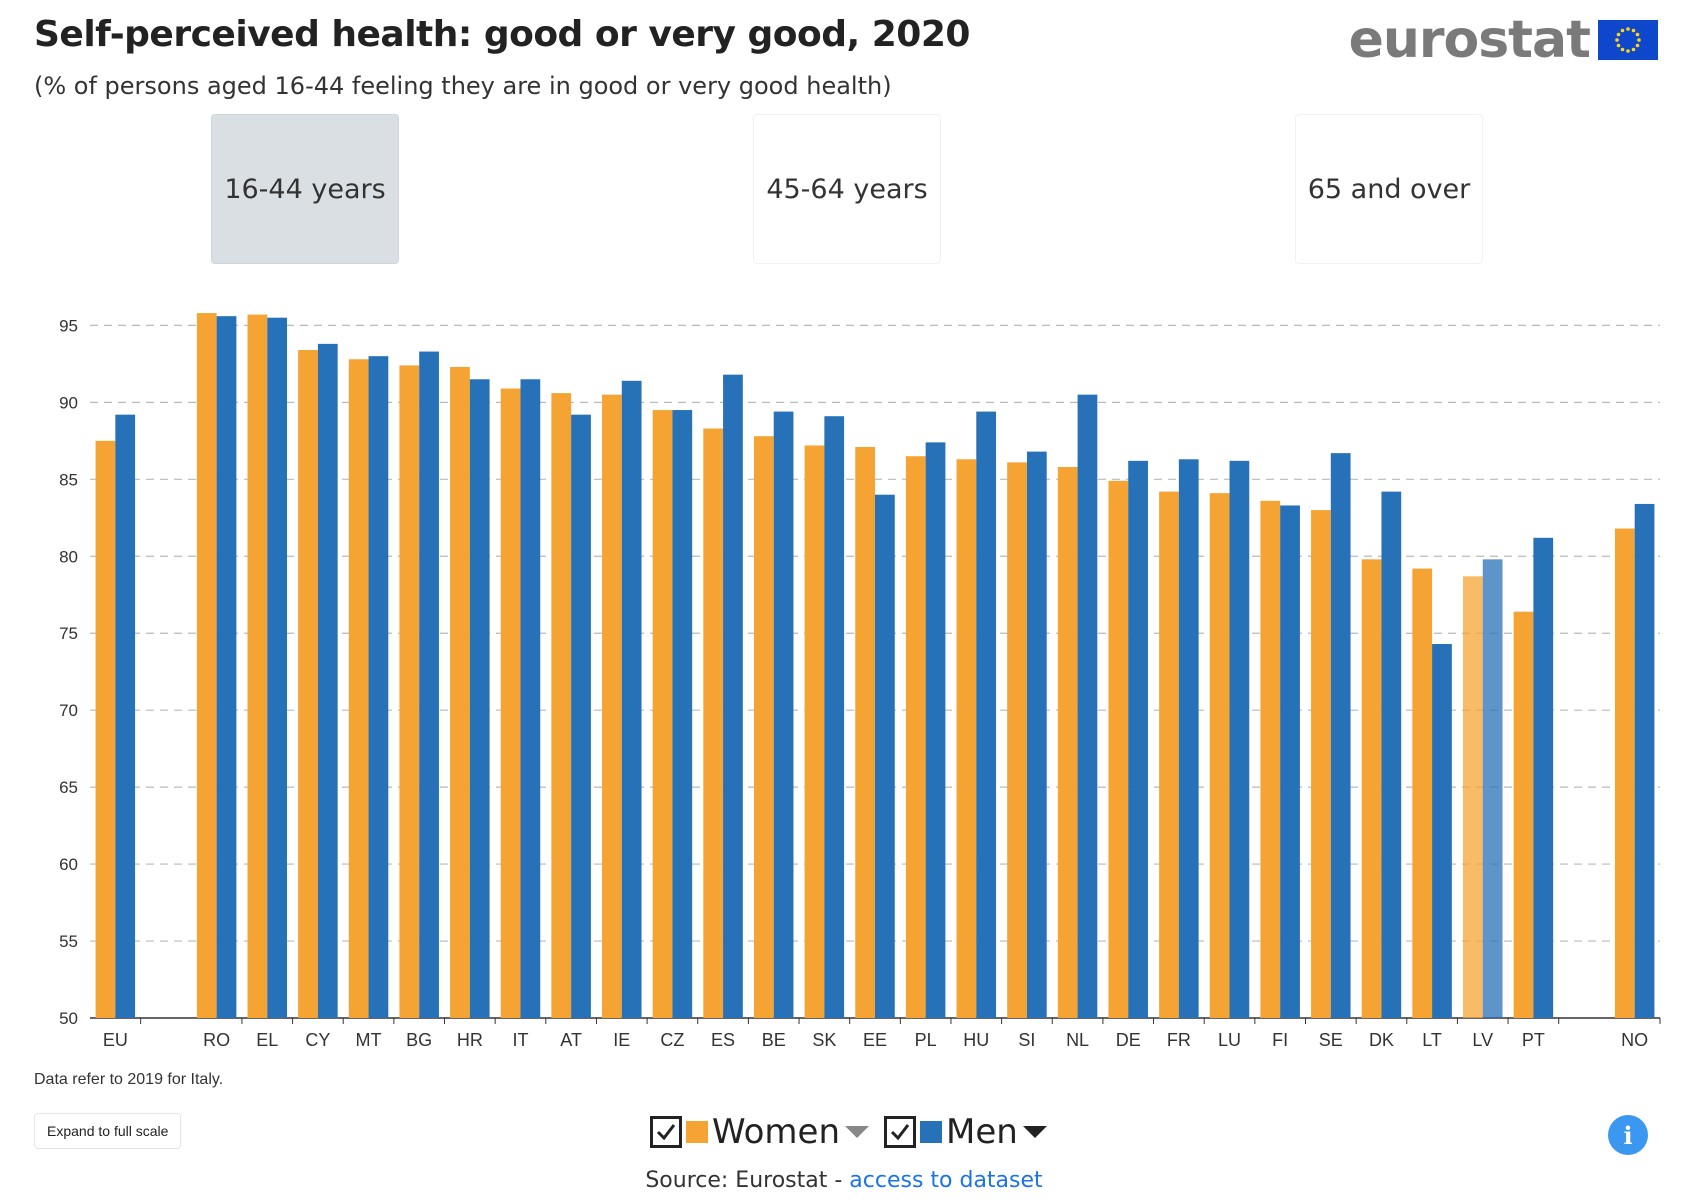 This screenshot has width=1688, height=1200. I want to click on x-tick-label: DK, so click(1381, 1040).